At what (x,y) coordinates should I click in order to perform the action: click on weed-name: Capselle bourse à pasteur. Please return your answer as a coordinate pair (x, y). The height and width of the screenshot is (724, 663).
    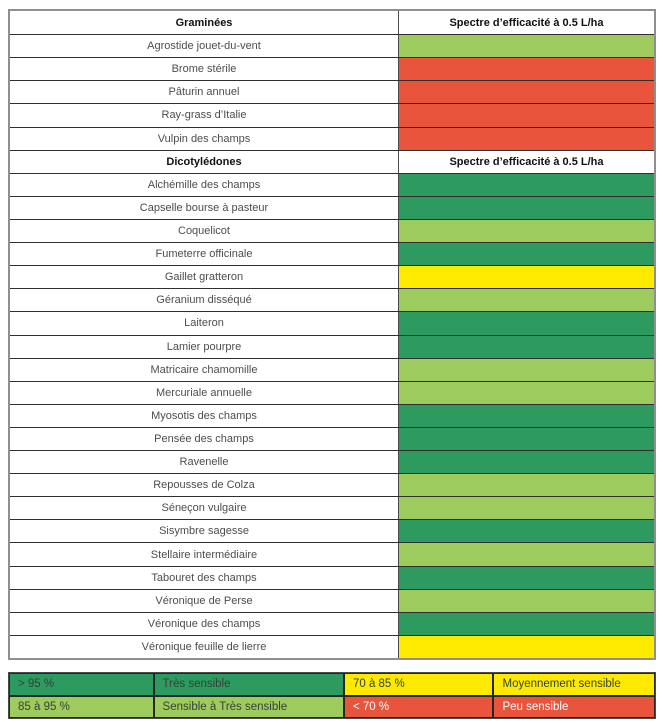
    Looking at the image, I should click on (204, 207).